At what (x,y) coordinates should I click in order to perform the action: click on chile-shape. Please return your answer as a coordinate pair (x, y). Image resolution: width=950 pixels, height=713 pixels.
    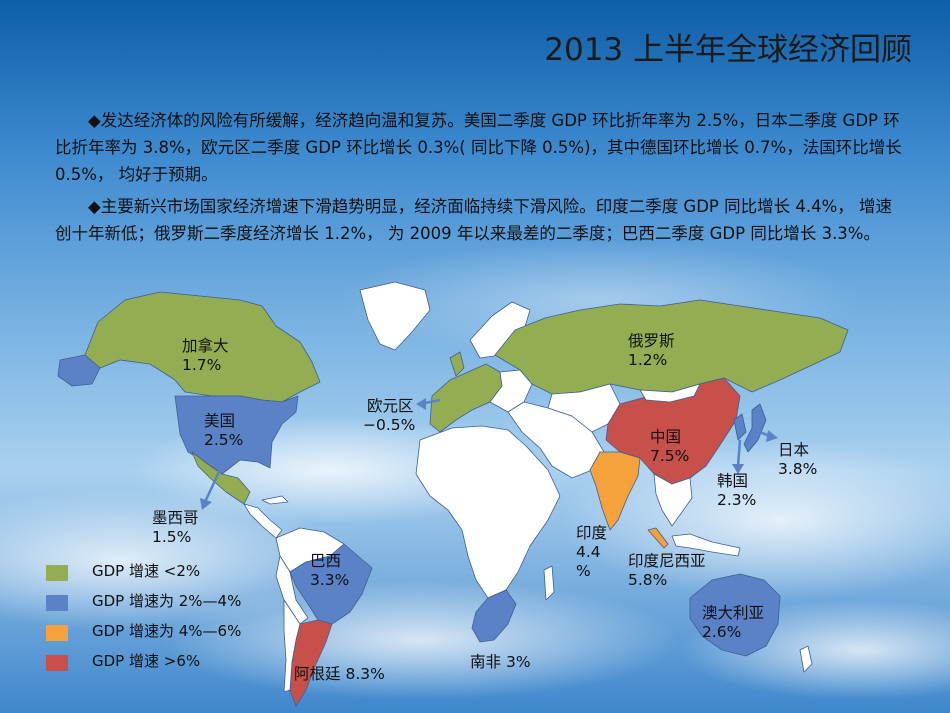
    Looking at the image, I should click on (292, 646).